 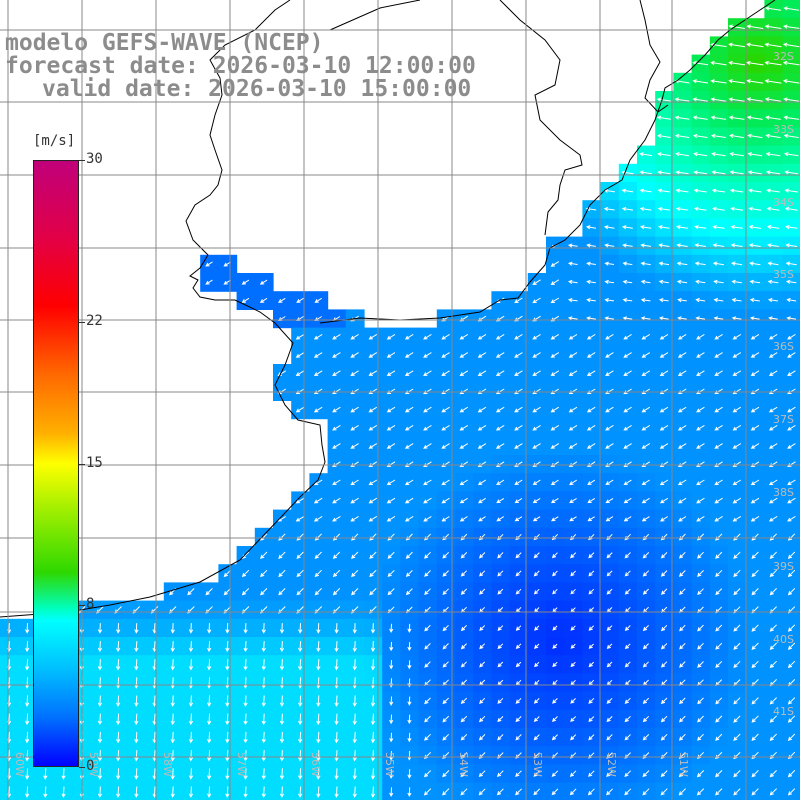 I want to click on coastline-uruguay-interior, so click(x=456, y=118).